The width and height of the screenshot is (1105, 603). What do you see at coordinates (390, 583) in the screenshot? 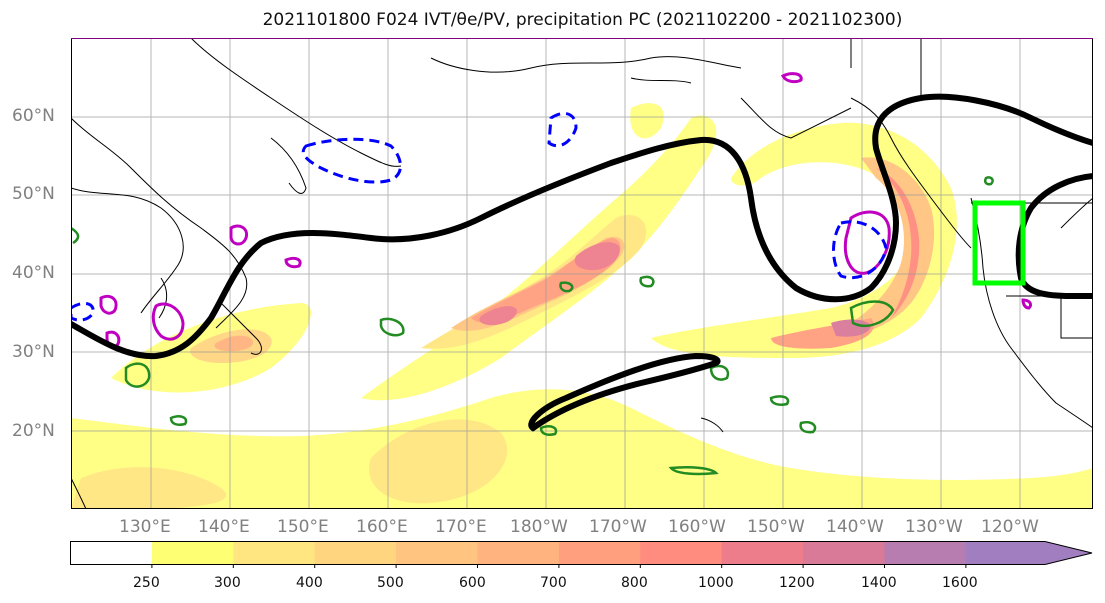
I see `colorbar-tick-label: 500` at bounding box center [390, 583].